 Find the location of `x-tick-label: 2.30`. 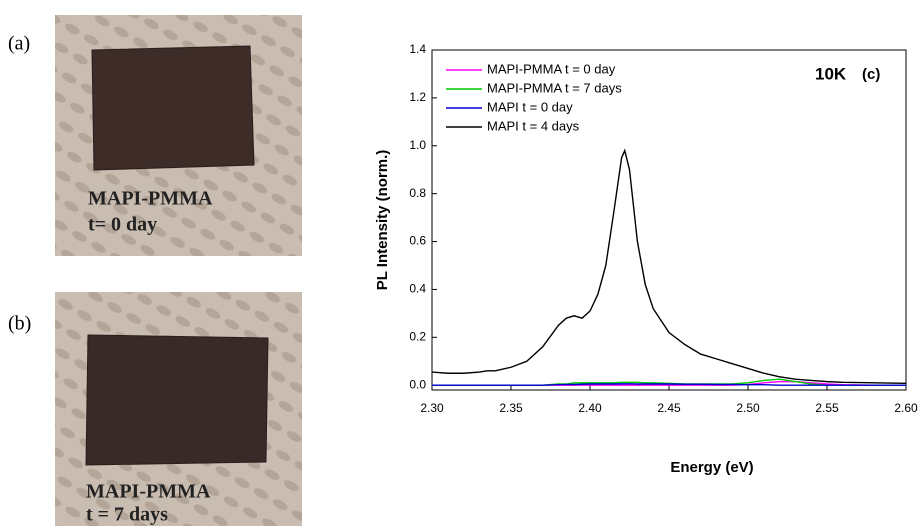

x-tick-label: 2.30 is located at coordinates (432, 408).